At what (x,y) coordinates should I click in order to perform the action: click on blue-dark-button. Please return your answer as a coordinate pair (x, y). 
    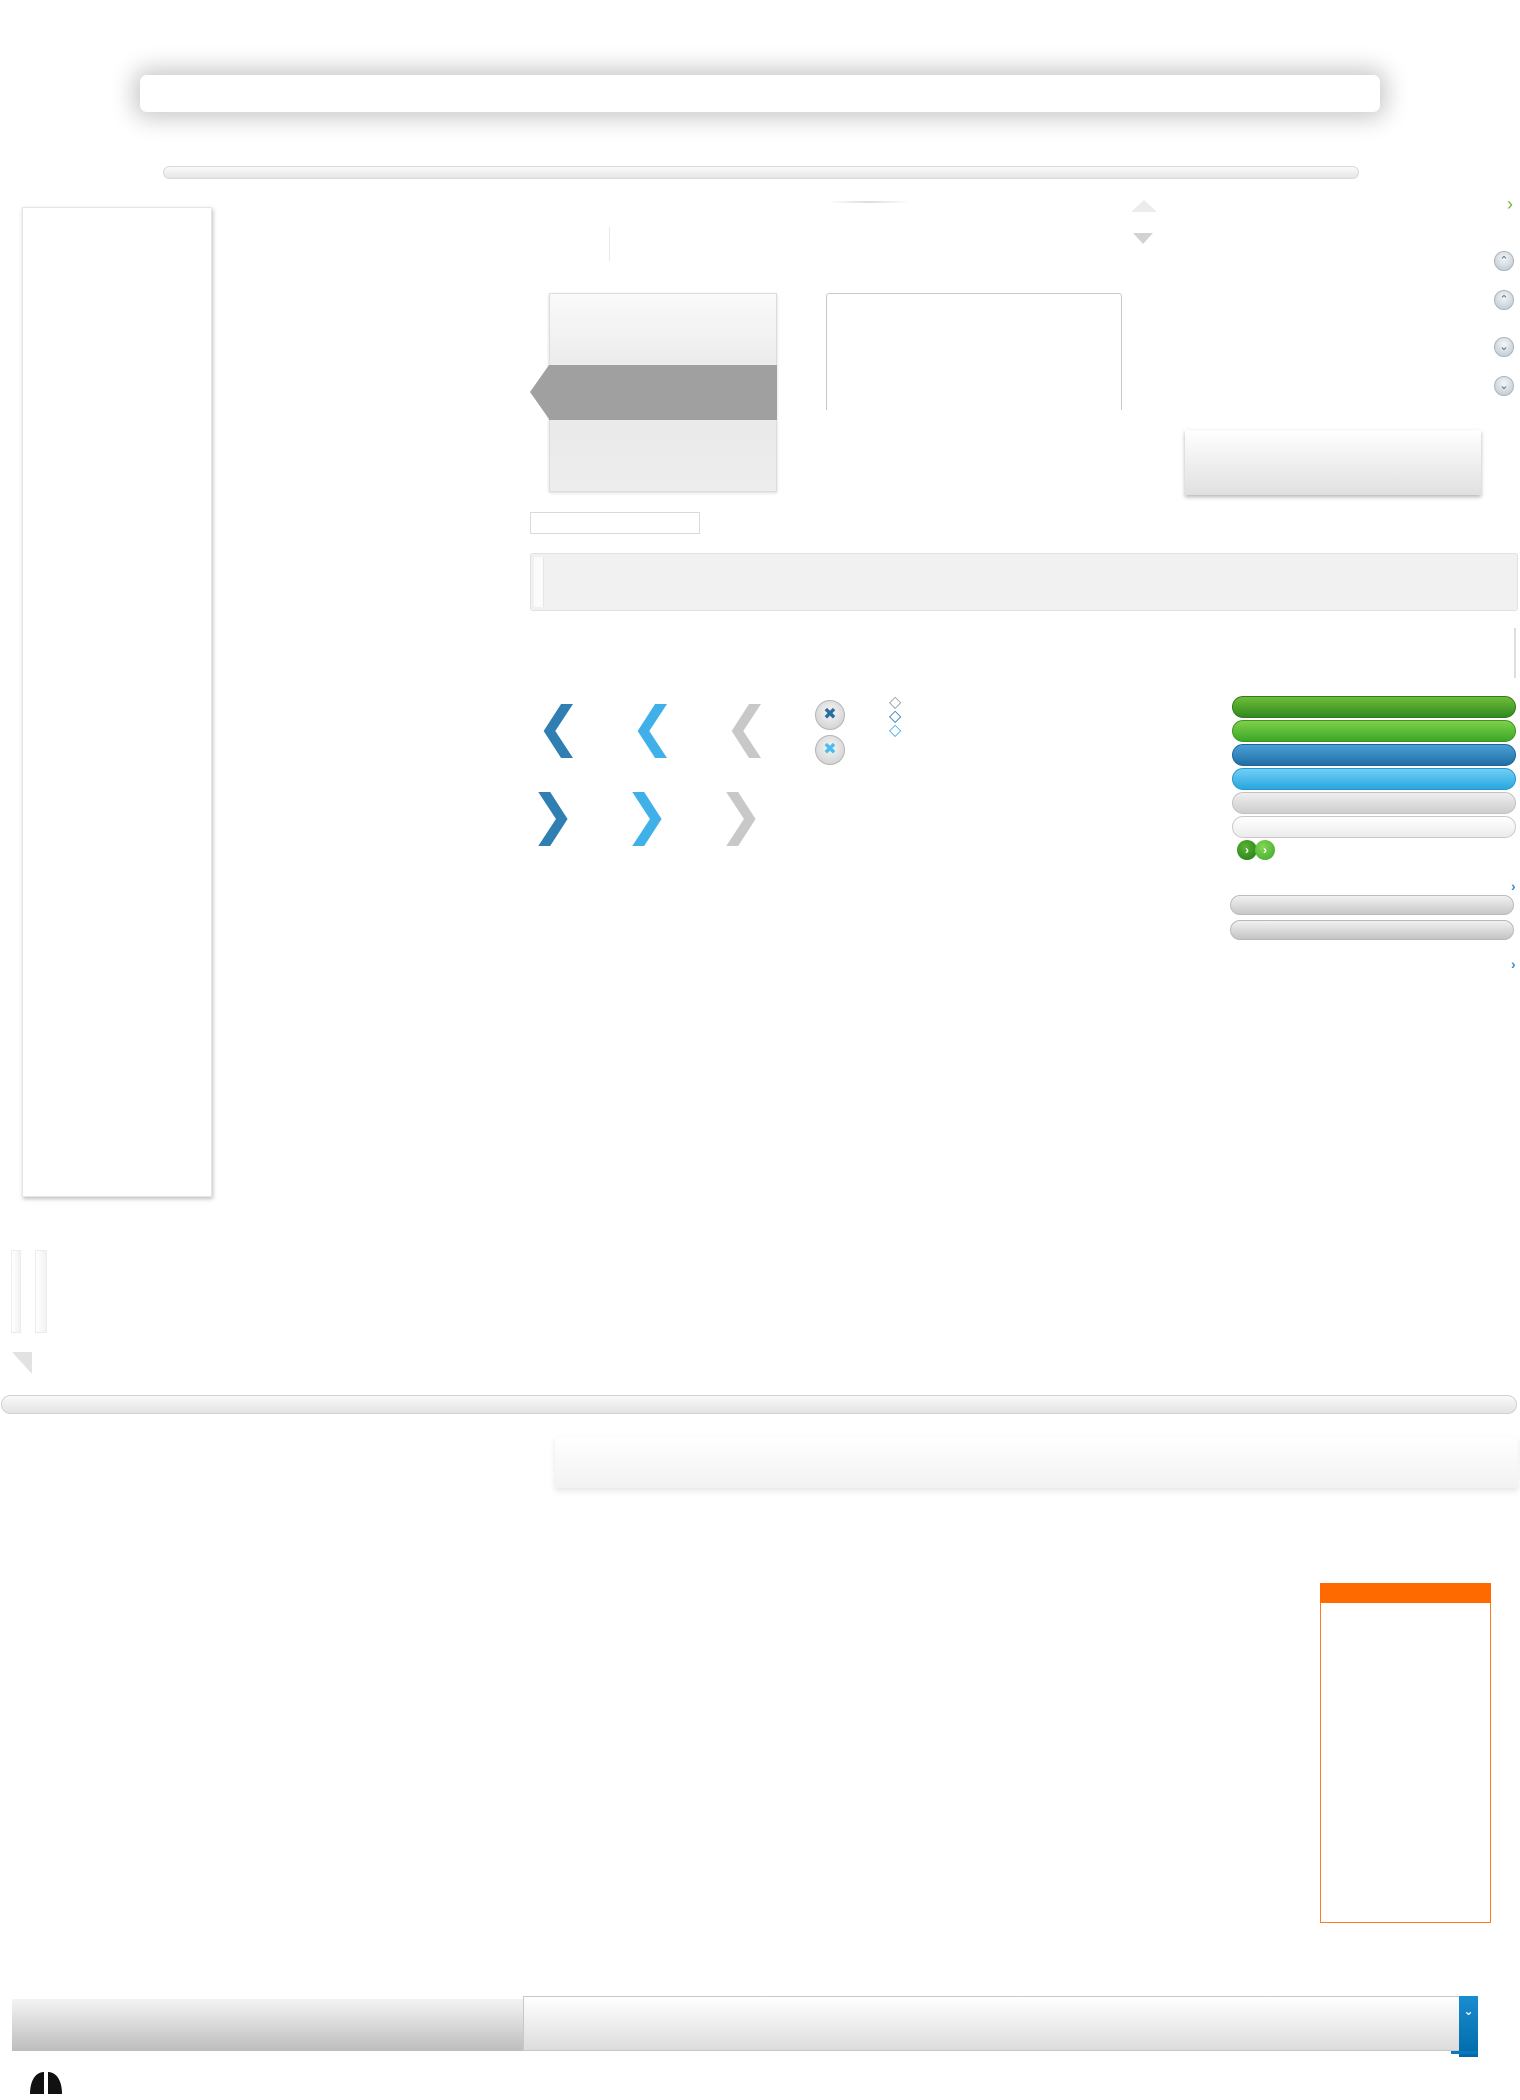
    Looking at the image, I should click on (1374, 755).